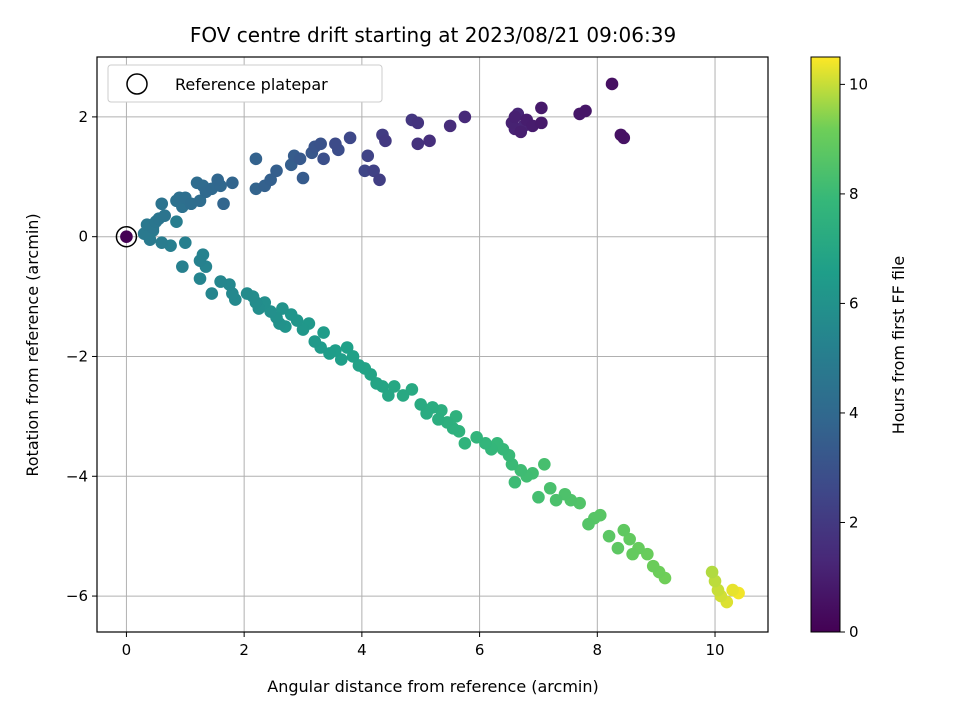 This screenshot has height=720, width=960. Describe the element at coordinates (77, 596) in the screenshot. I see `y-tick-label: −6` at that location.